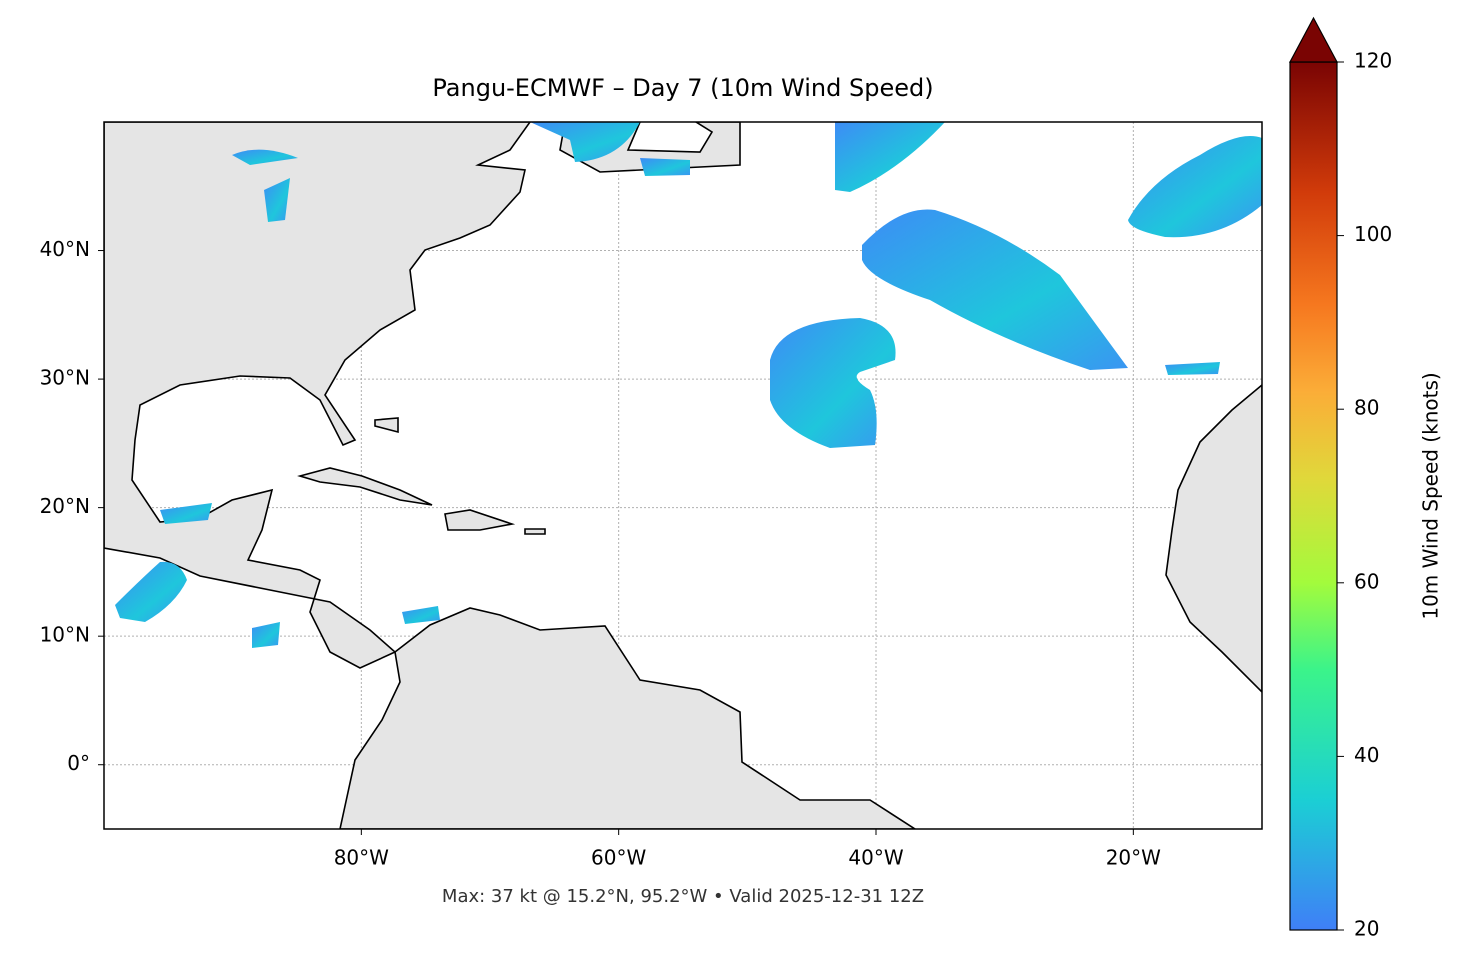 The image size is (1466, 969). Describe the element at coordinates (1366, 929) in the screenshot. I see `colorbar-tick-label: 20` at that location.